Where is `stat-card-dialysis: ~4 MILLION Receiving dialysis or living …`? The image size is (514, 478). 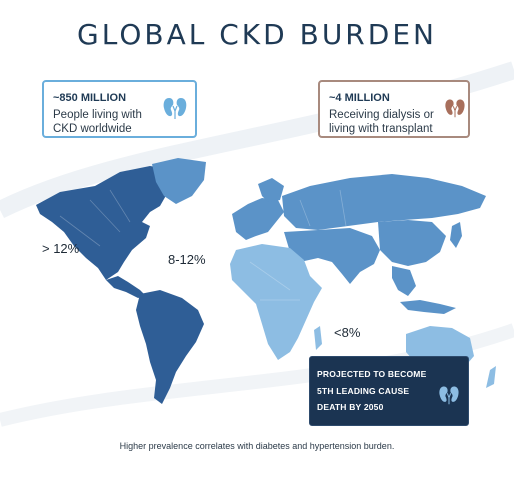 stat-card-dialysis: ~4 MILLION Receiving dialysis or living … is located at coordinates (394, 109).